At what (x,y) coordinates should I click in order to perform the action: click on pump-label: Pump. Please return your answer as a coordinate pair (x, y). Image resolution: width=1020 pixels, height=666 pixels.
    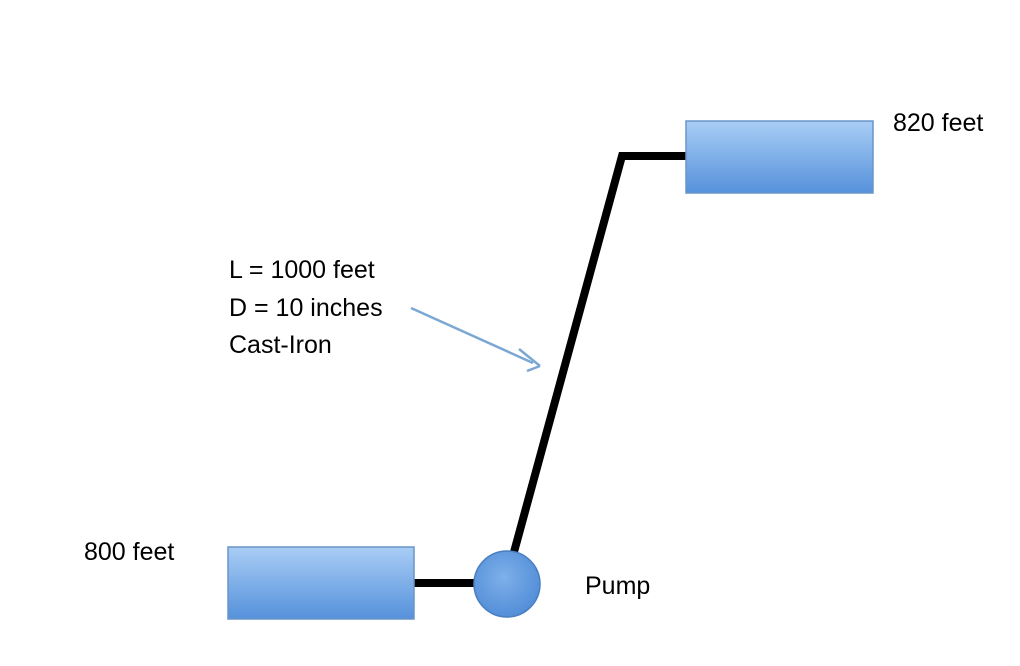
    Looking at the image, I should click on (618, 586).